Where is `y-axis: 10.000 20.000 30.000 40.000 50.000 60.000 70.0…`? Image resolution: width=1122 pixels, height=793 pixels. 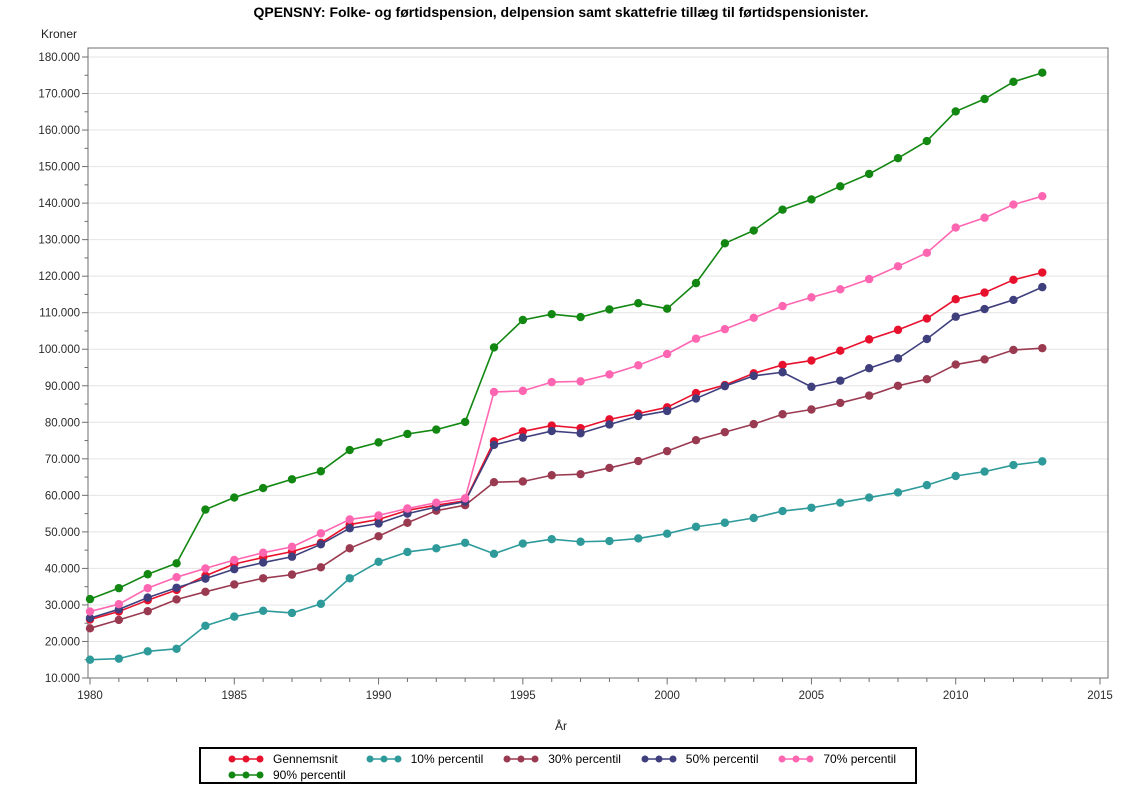
y-axis: 10.000 20.000 30.000 40.000 50.000 60.000 70.0… is located at coordinates (63, 368).